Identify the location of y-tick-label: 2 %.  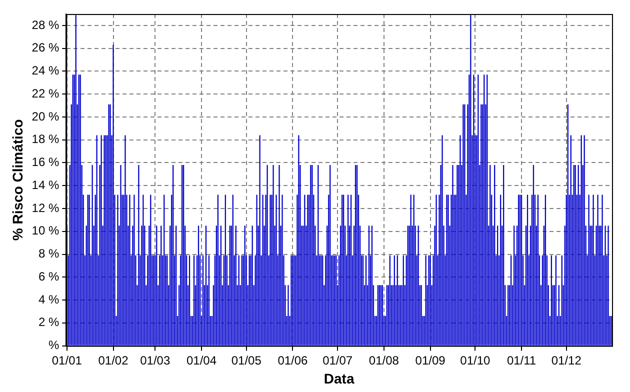
(49, 322).